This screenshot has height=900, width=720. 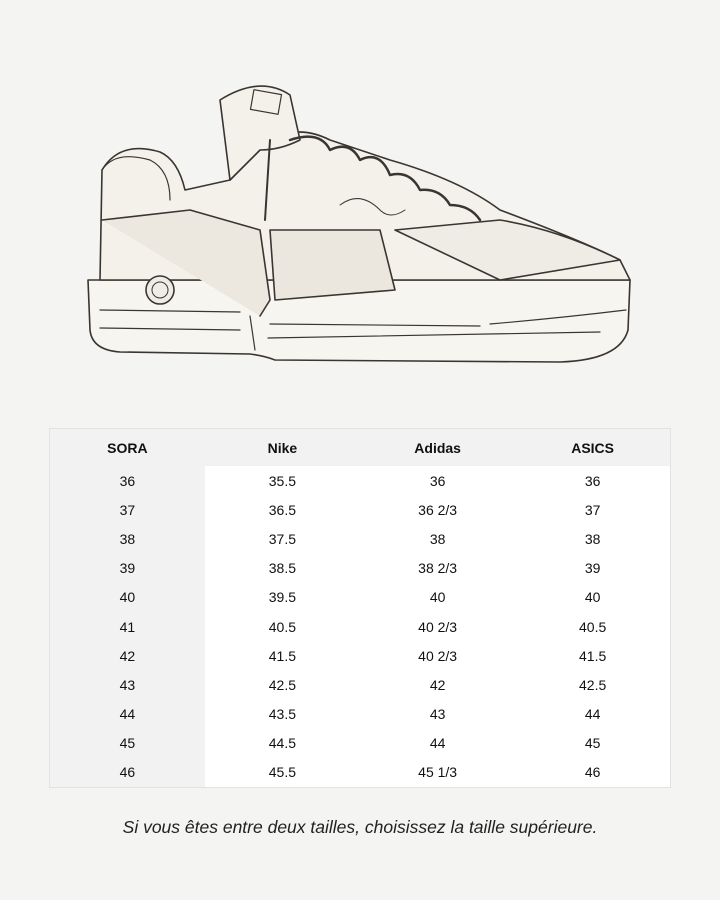 What do you see at coordinates (282, 480) in the screenshot?
I see `table-cell: 35.5` at bounding box center [282, 480].